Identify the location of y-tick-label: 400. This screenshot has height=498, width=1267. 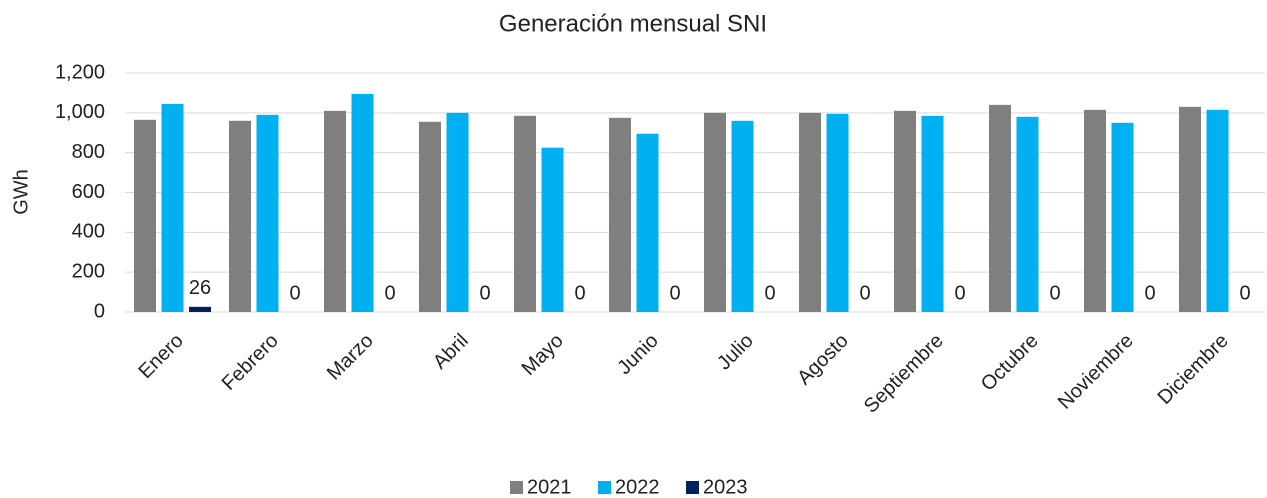
(88, 232).